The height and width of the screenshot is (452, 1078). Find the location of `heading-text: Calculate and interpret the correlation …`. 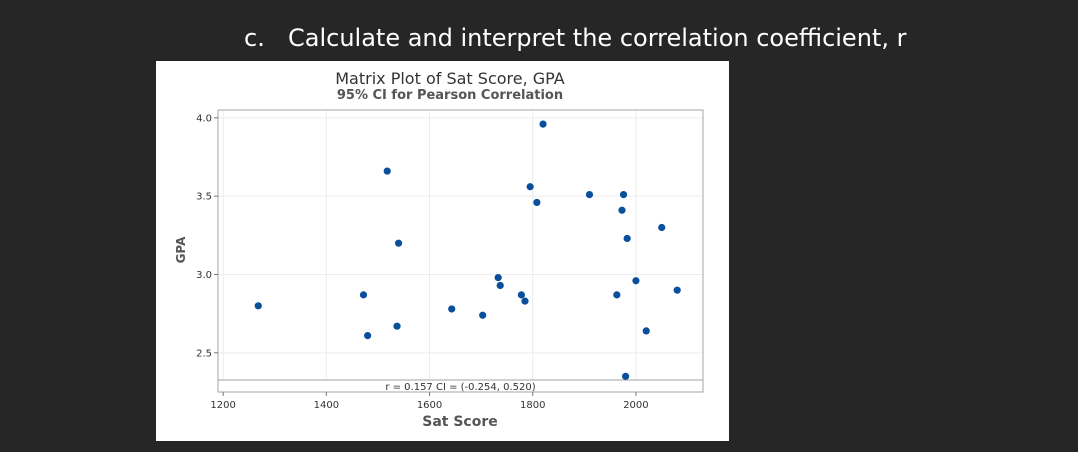

heading-text: Calculate and interpret the correlation … is located at coordinates (597, 38).